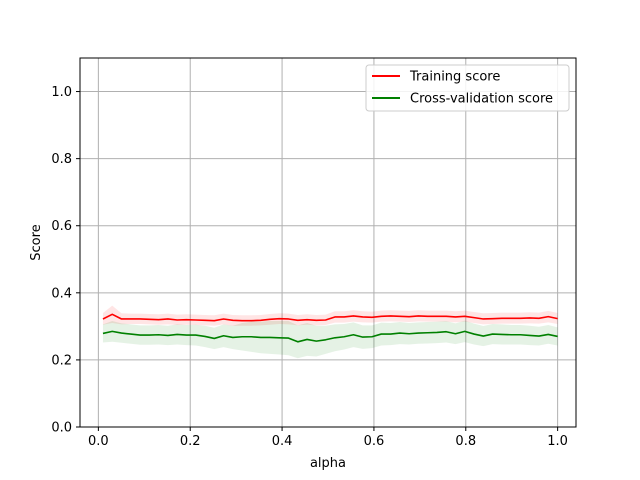 The image size is (640, 480). Describe the element at coordinates (328, 463) in the screenshot. I see `x-axis-label: alpha` at that location.